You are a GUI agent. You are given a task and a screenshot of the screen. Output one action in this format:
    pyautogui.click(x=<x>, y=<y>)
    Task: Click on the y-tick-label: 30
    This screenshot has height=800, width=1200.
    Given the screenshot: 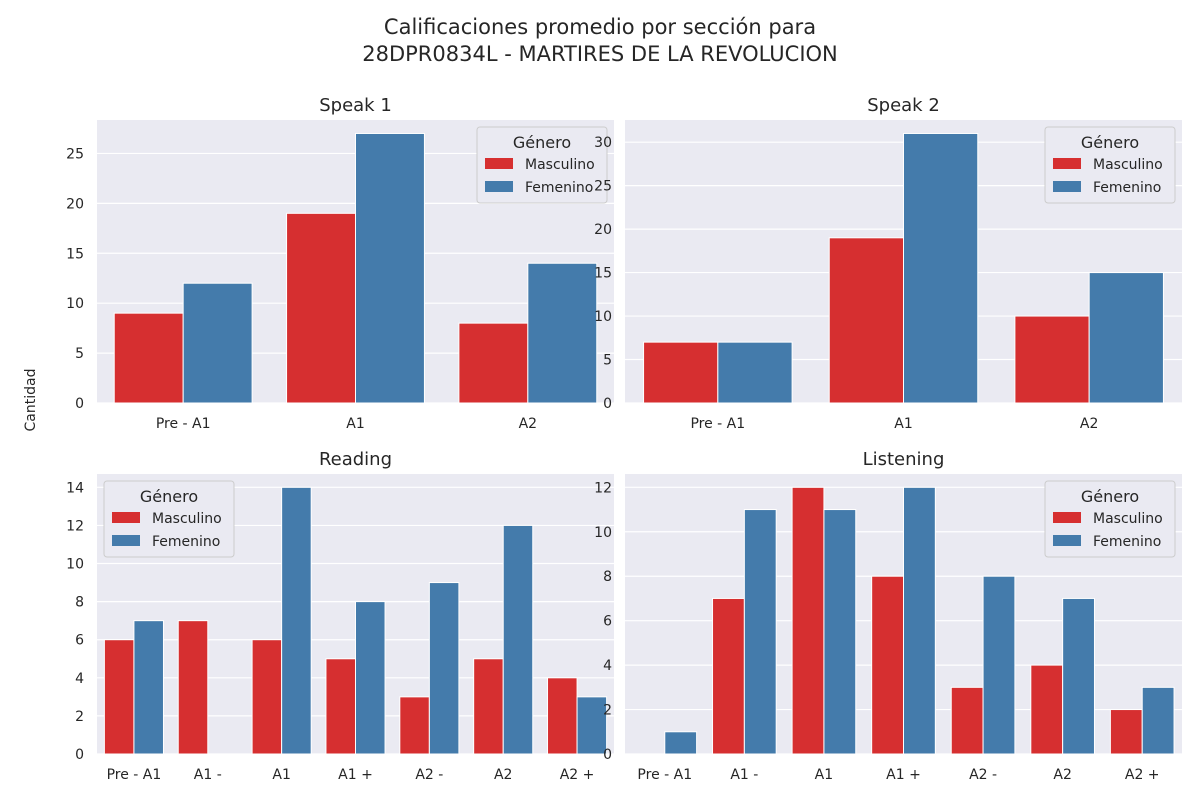 What is the action you would take?
    pyautogui.click(x=603, y=143)
    